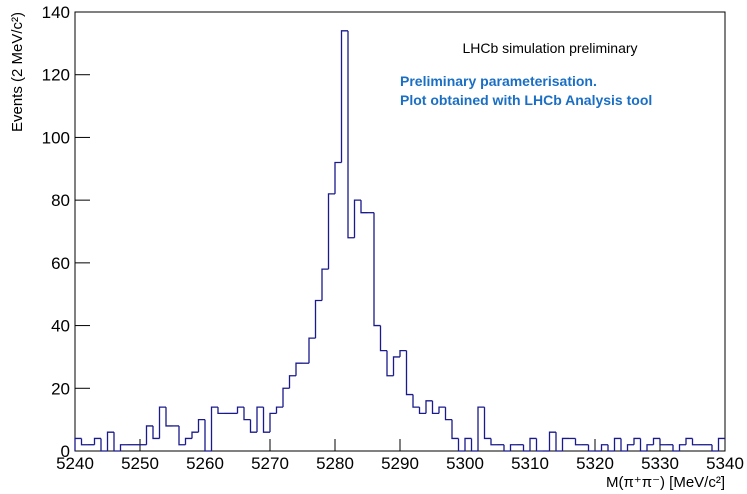  What do you see at coordinates (400, 463) in the screenshot?
I see `x-tick-label: 5290` at bounding box center [400, 463].